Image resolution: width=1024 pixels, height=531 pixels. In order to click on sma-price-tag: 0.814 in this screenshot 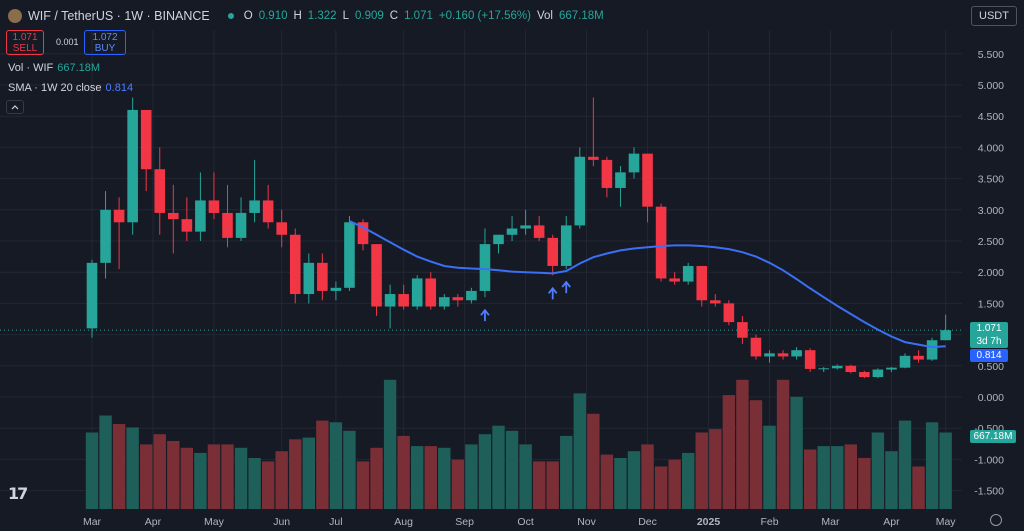, I will do `click(989, 355)`.